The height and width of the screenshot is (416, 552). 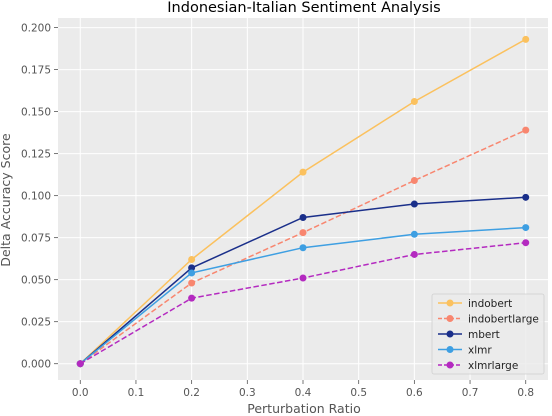 I want to click on legend-box, so click(x=488, y=334).